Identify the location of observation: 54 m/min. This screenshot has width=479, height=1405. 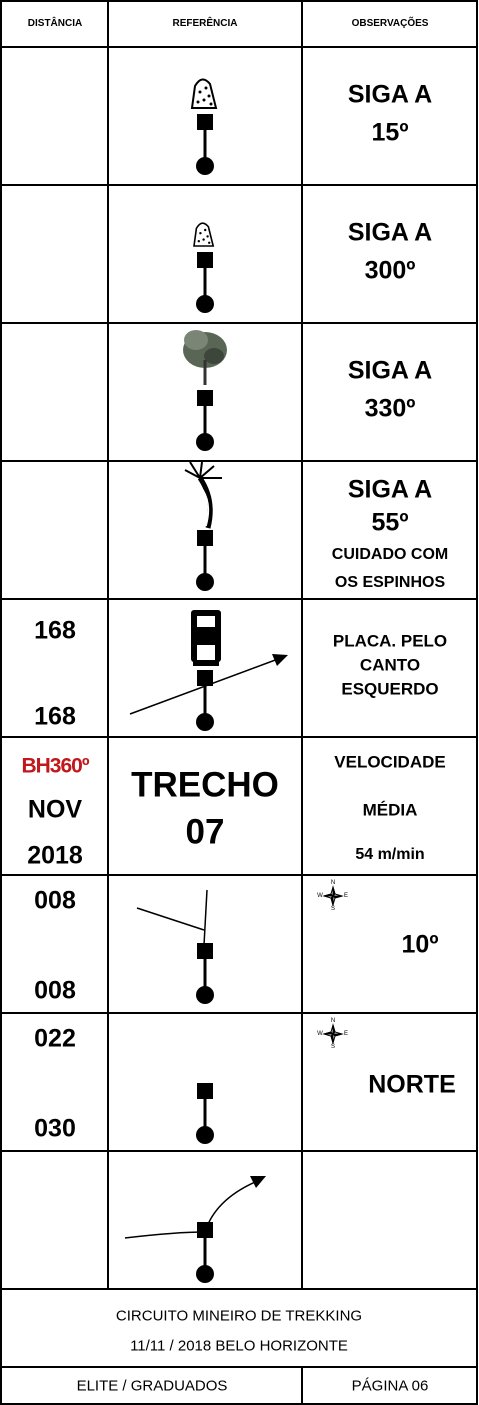
(390, 854).